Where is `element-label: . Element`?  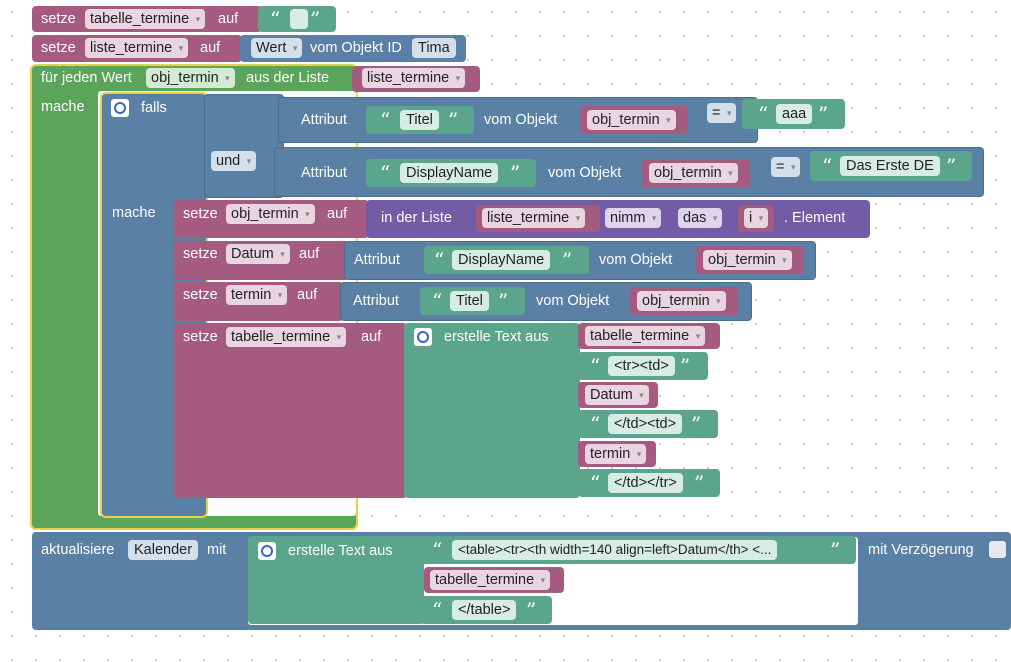 element-label: . Element is located at coordinates (815, 218).